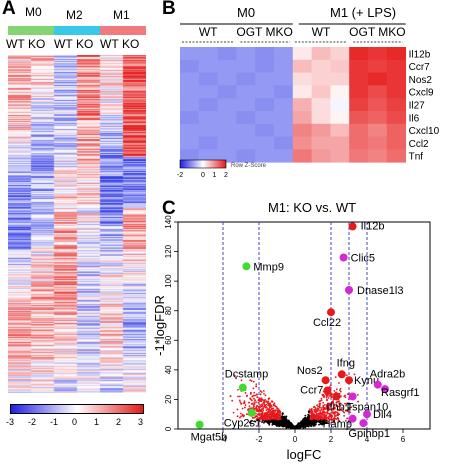  What do you see at coordinates (97, 422) in the screenshot?
I see `colorbar-a-tick: 1` at bounding box center [97, 422].